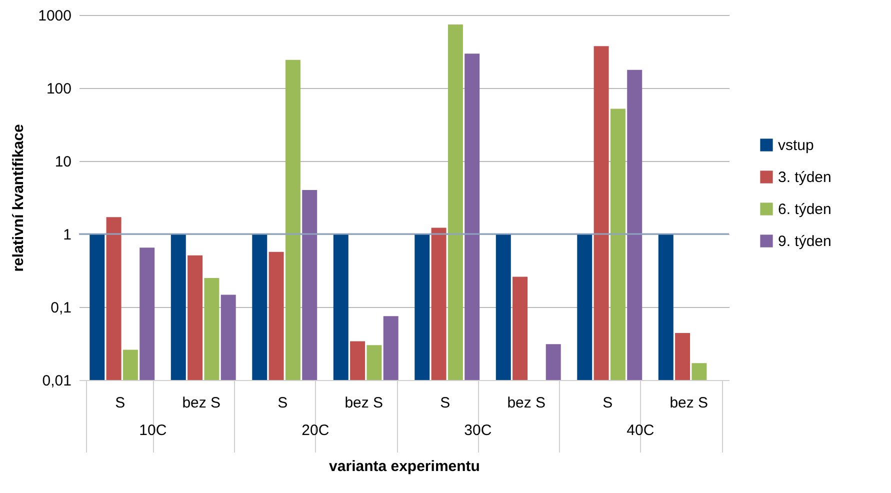  Describe the element at coordinates (57, 381) in the screenshot. I see `y-tick-label: 0,01` at that location.